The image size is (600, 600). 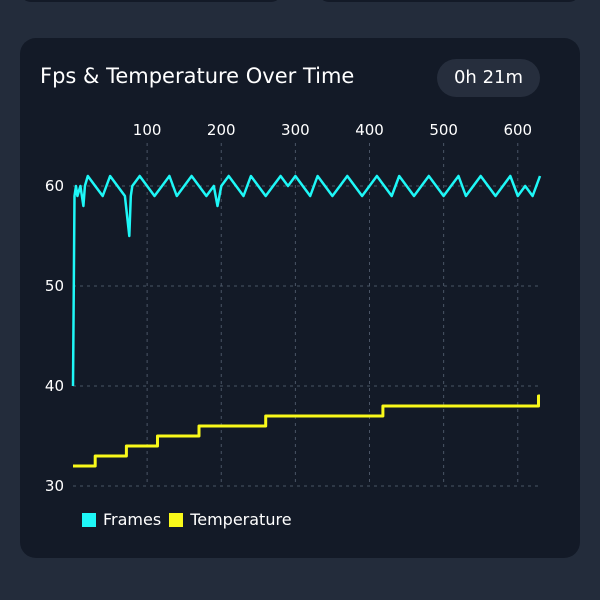 What do you see at coordinates (295, 130) in the screenshot?
I see `x-tick-label: 300` at bounding box center [295, 130].